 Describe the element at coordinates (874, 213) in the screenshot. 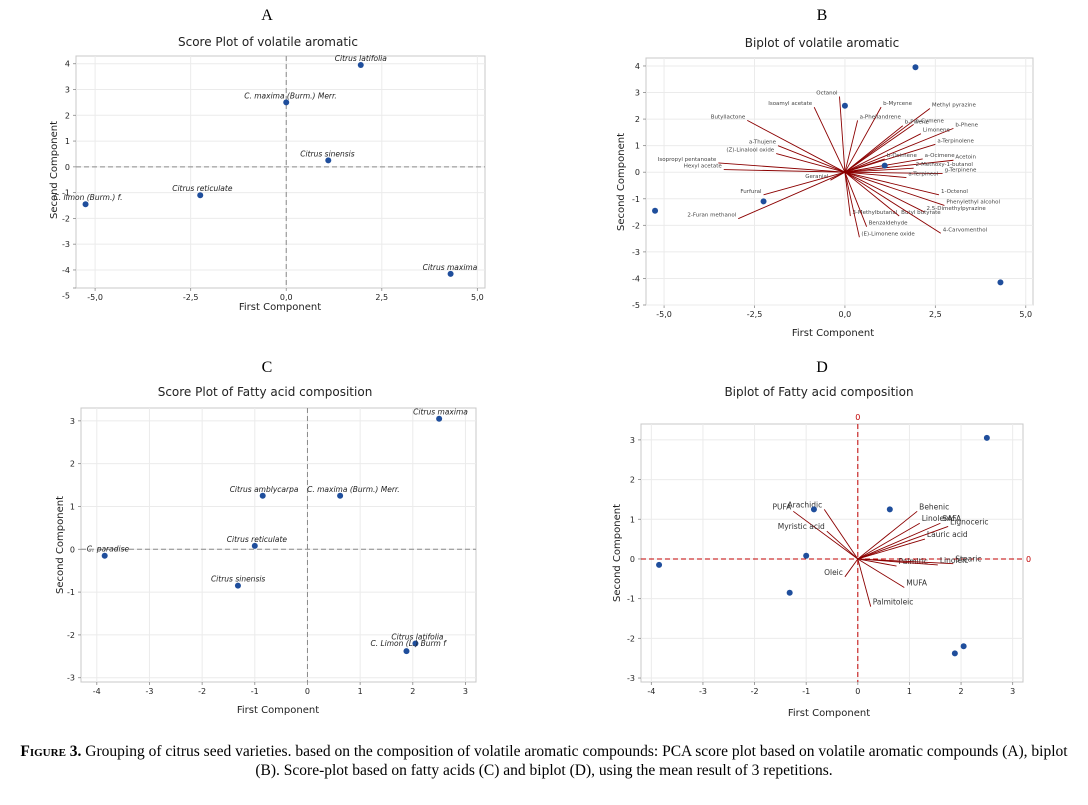

I see `loading-label: 3-Methylbutanal` at that location.